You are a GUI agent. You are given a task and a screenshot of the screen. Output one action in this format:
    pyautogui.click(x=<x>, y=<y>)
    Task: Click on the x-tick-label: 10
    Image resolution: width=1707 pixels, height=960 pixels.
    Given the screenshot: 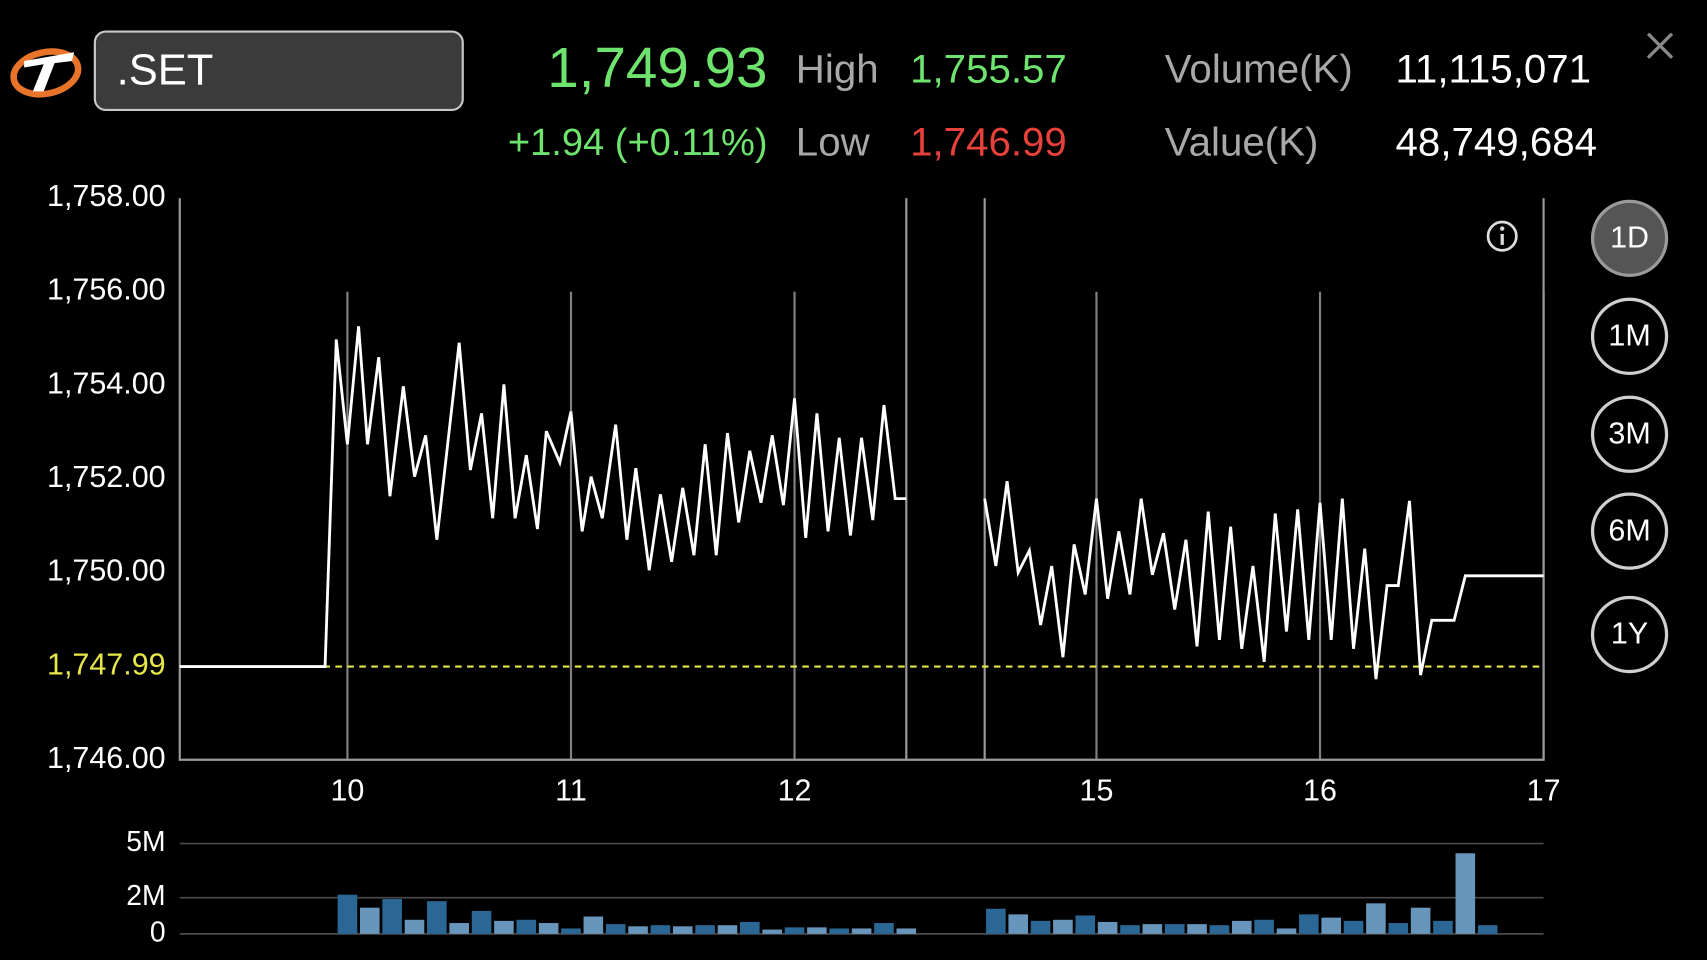 What is the action you would take?
    pyautogui.click(x=347, y=790)
    